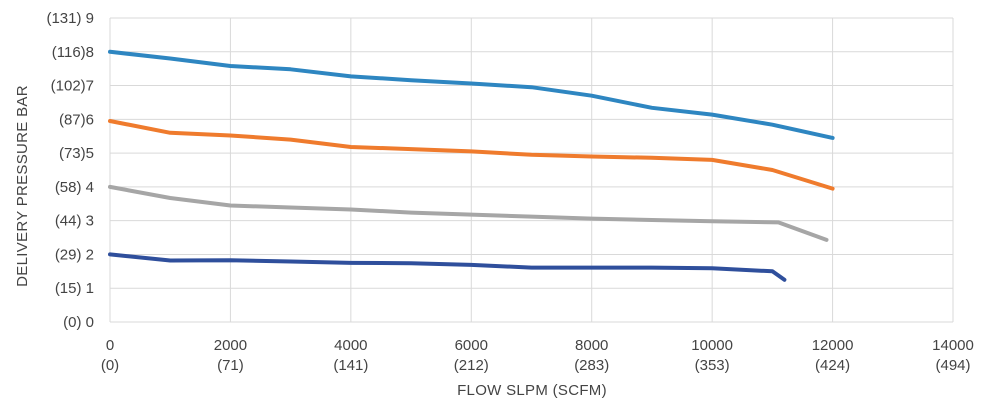  Describe the element at coordinates (74, 254) in the screenshot. I see `y-tick-label-2: (29) 2` at that location.